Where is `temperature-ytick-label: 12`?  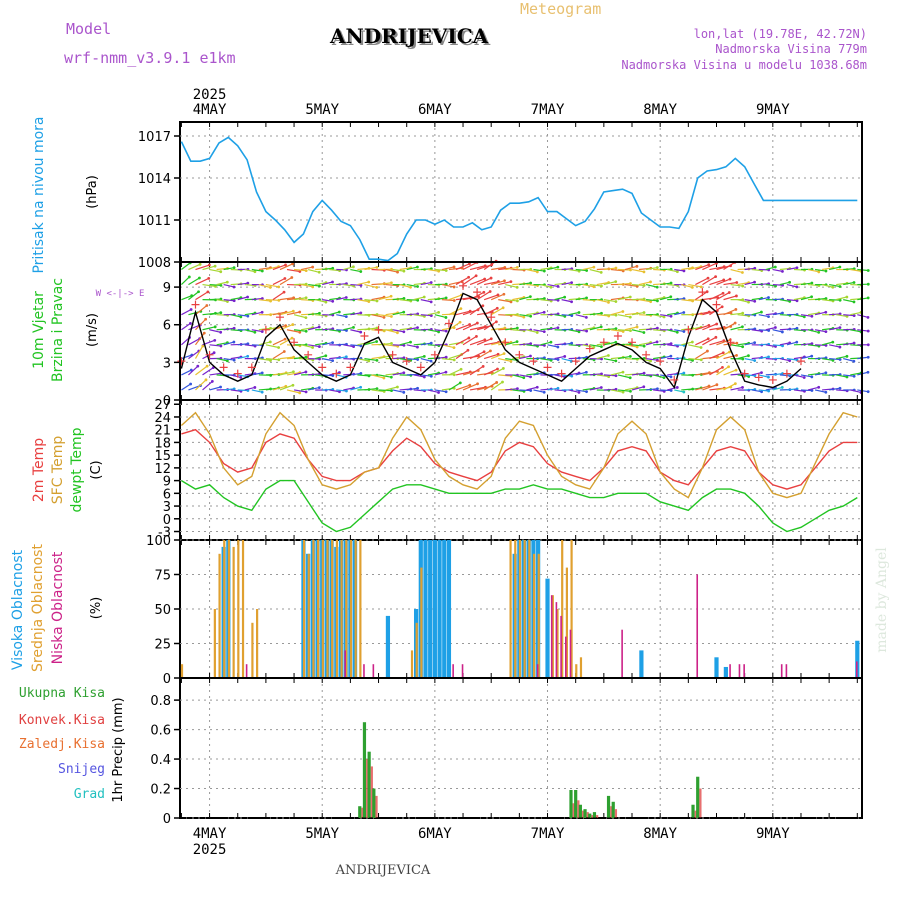
temperature-ytick-label: 12 is located at coordinates (162, 469).